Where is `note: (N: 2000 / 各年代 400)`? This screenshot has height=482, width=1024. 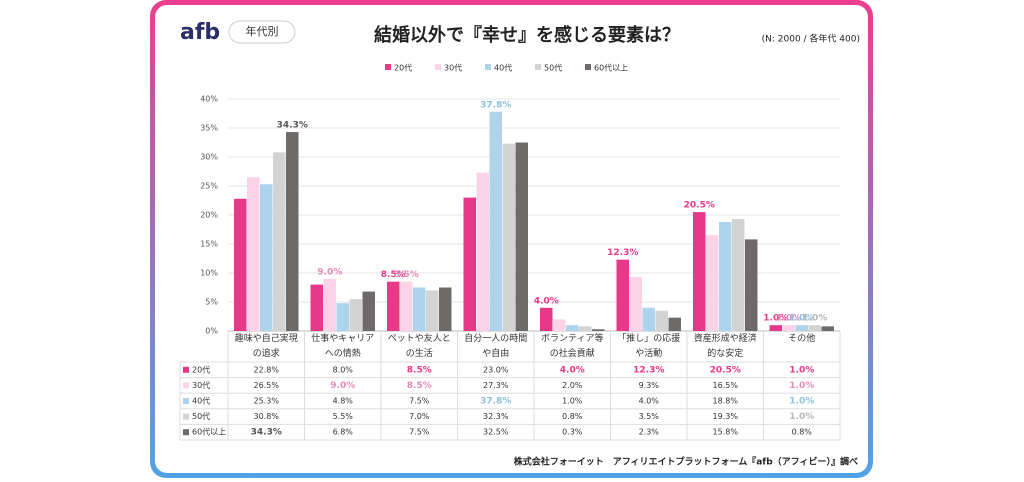
note: (N: 2000 / 各年代 400) is located at coordinates (811, 39).